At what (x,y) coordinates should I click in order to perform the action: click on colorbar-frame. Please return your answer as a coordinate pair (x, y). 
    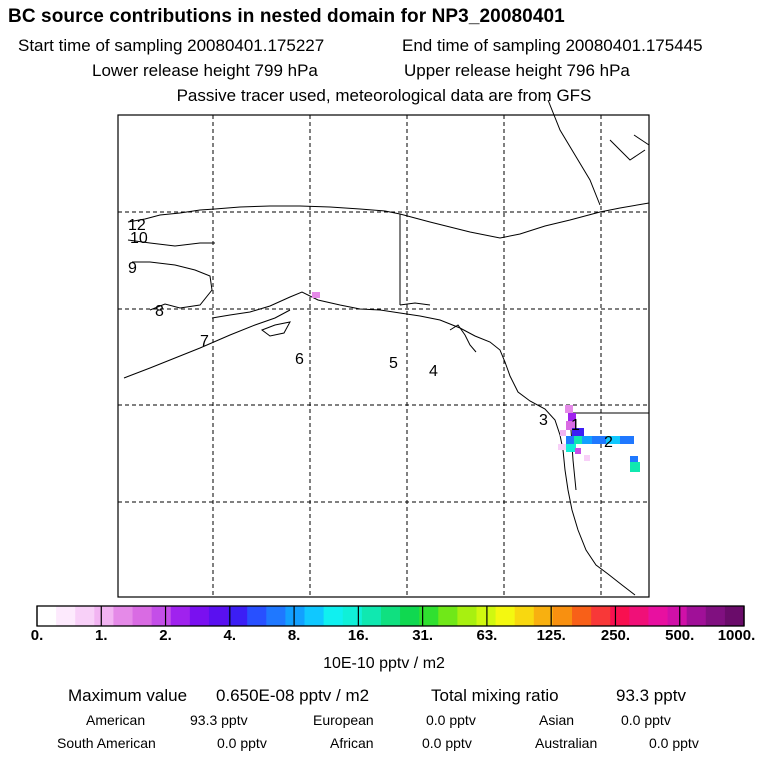
    Looking at the image, I should click on (390, 616).